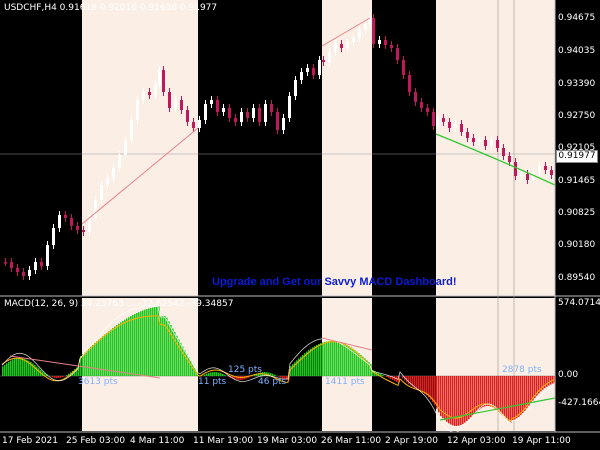 The width and height of the screenshot is (600, 450). What do you see at coordinates (577, 51) in the screenshot?
I see `price-tick-1: 0.94035` at bounding box center [577, 51].